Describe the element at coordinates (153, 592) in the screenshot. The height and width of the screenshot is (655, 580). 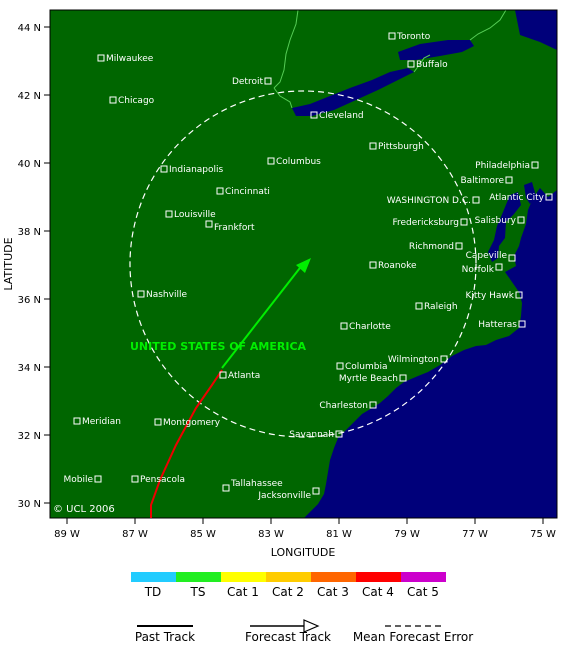
I see `legend-label-td: TD` at that location.